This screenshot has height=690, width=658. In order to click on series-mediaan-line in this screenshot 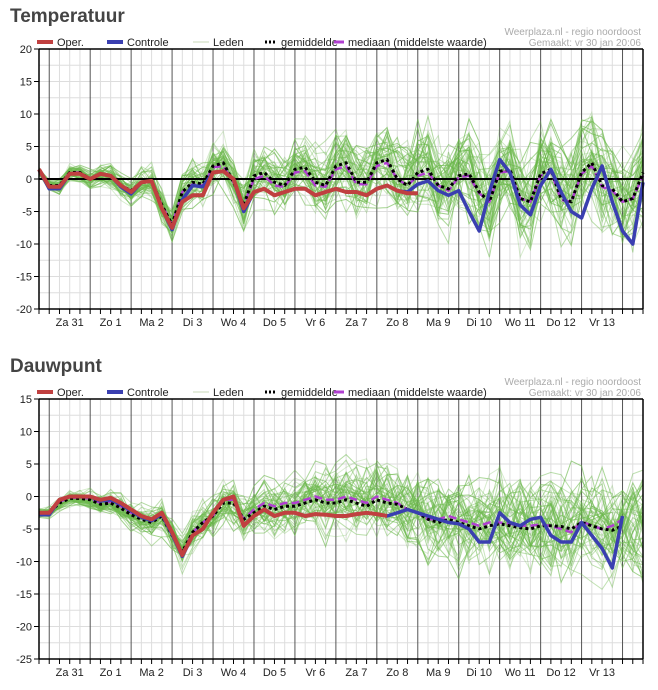, I will do `click(331, 525)`.